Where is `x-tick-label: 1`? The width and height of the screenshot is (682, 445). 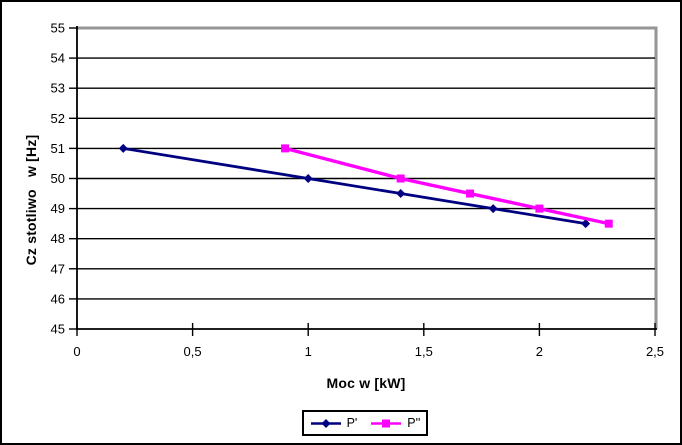
x-tick-label: 1 is located at coordinates (308, 351).